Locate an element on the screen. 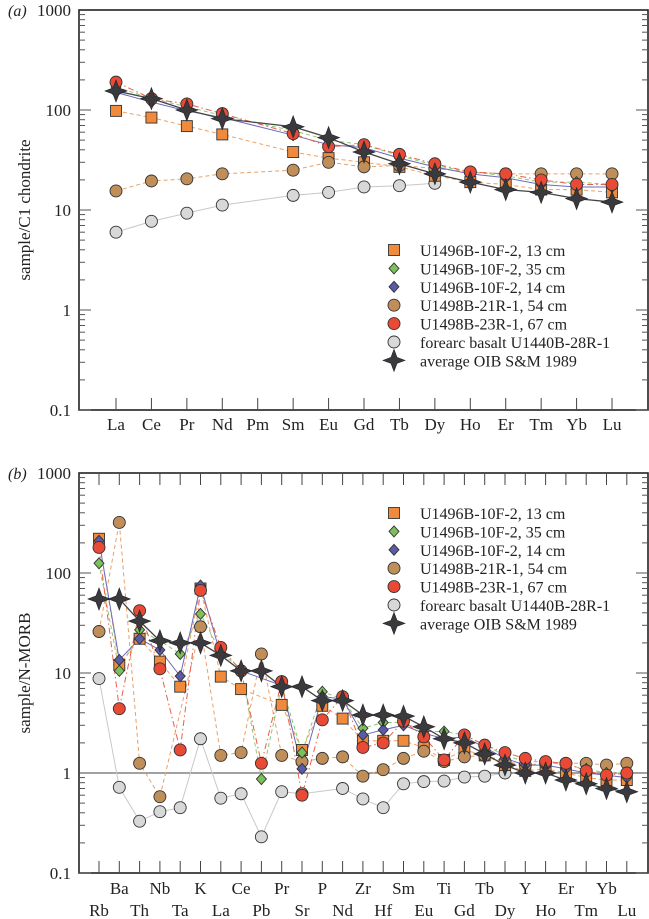 Image resolution: width=649 pixels, height=919 pixels. x-tick-label: La is located at coordinates (116, 424).